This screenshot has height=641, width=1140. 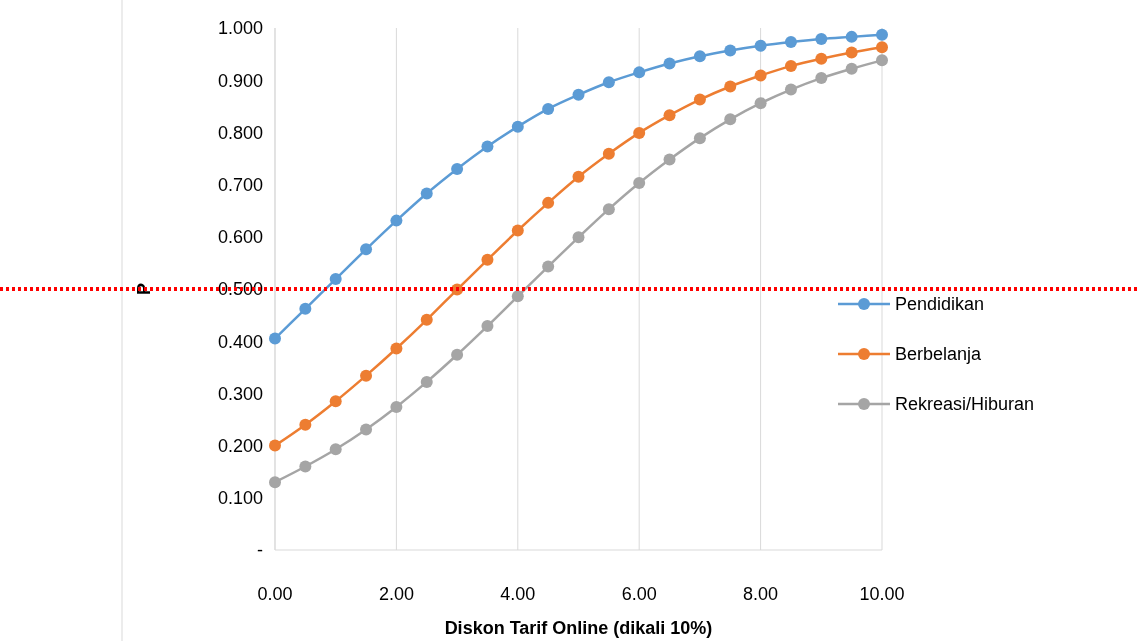 I want to click on x-tick-label: 8.00, so click(x=761, y=594).